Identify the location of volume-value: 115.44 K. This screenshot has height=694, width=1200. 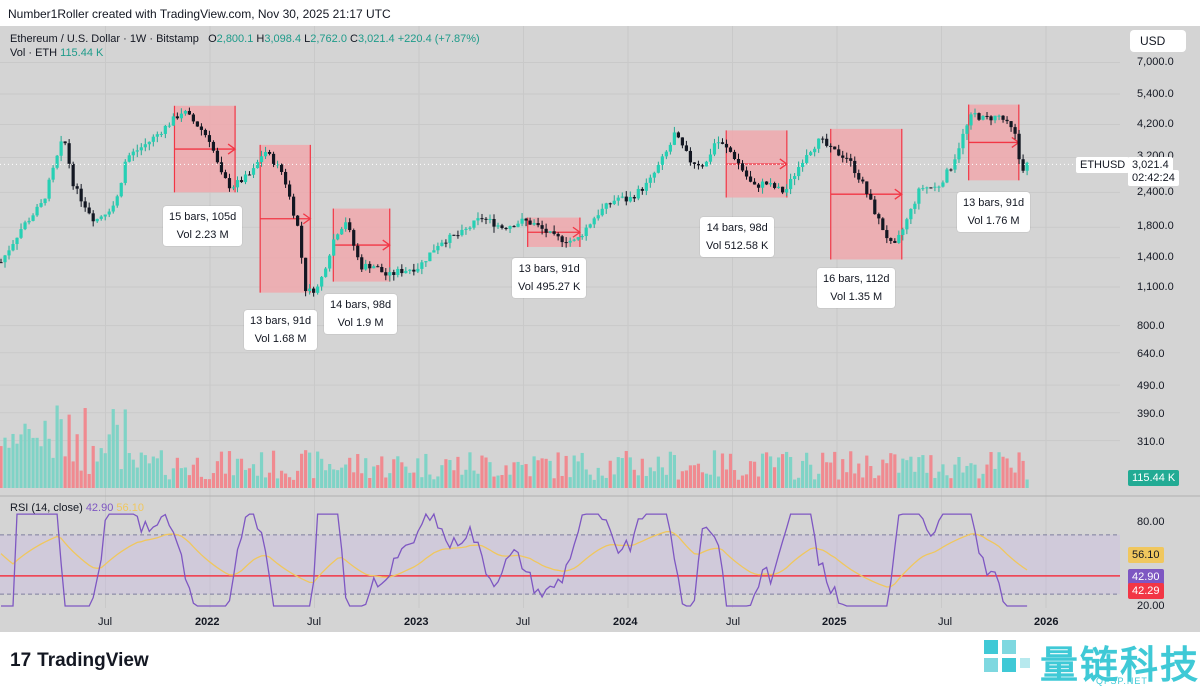
(82, 53).